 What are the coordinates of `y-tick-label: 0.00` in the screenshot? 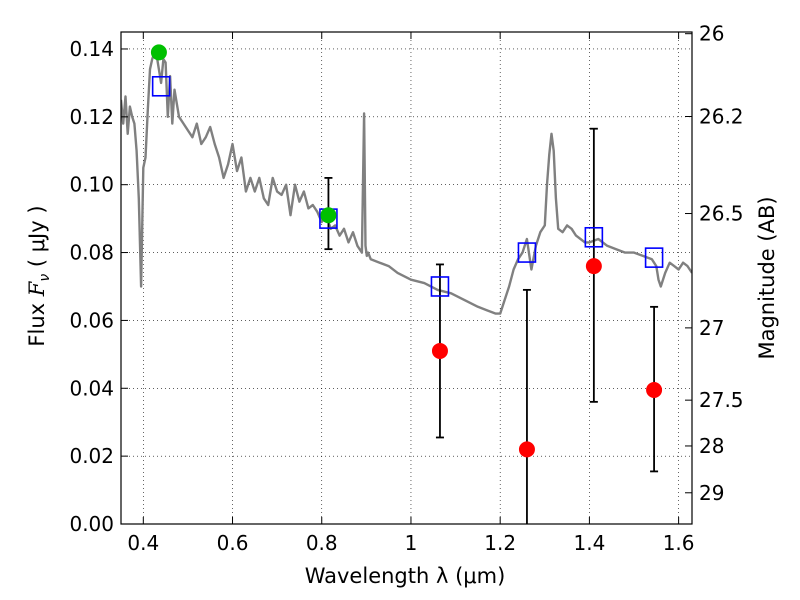 It's located at (91, 524).